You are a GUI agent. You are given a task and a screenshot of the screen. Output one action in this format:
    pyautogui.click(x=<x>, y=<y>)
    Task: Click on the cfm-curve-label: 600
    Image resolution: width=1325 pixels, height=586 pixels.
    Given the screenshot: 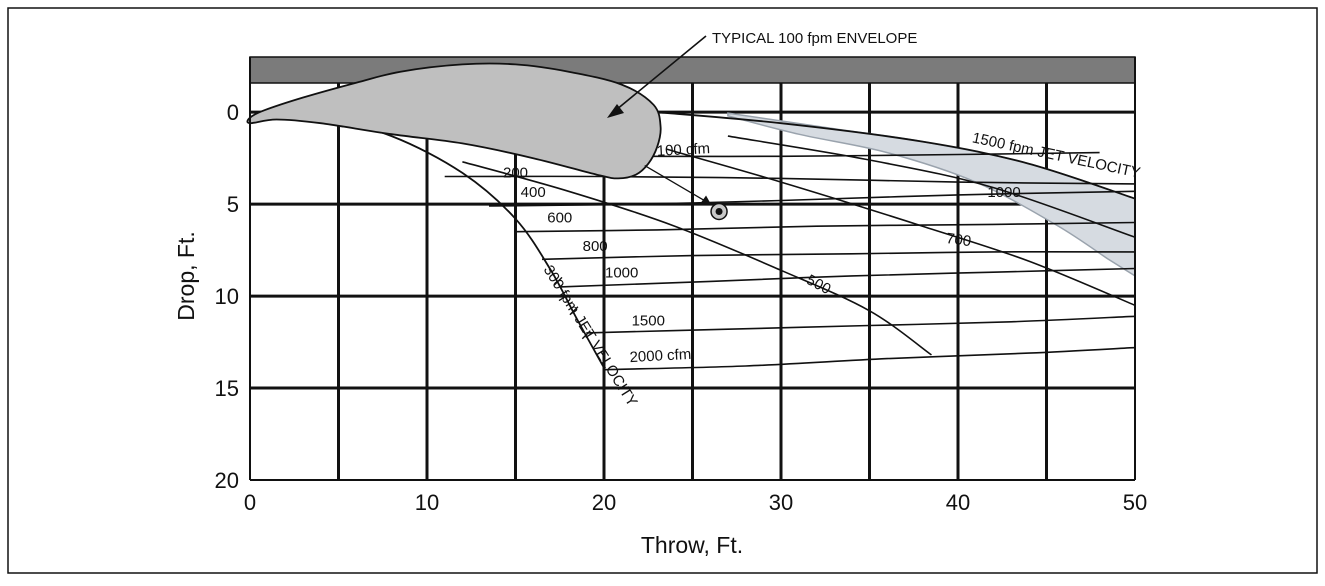 What is the action you would take?
    pyautogui.click(x=559, y=218)
    